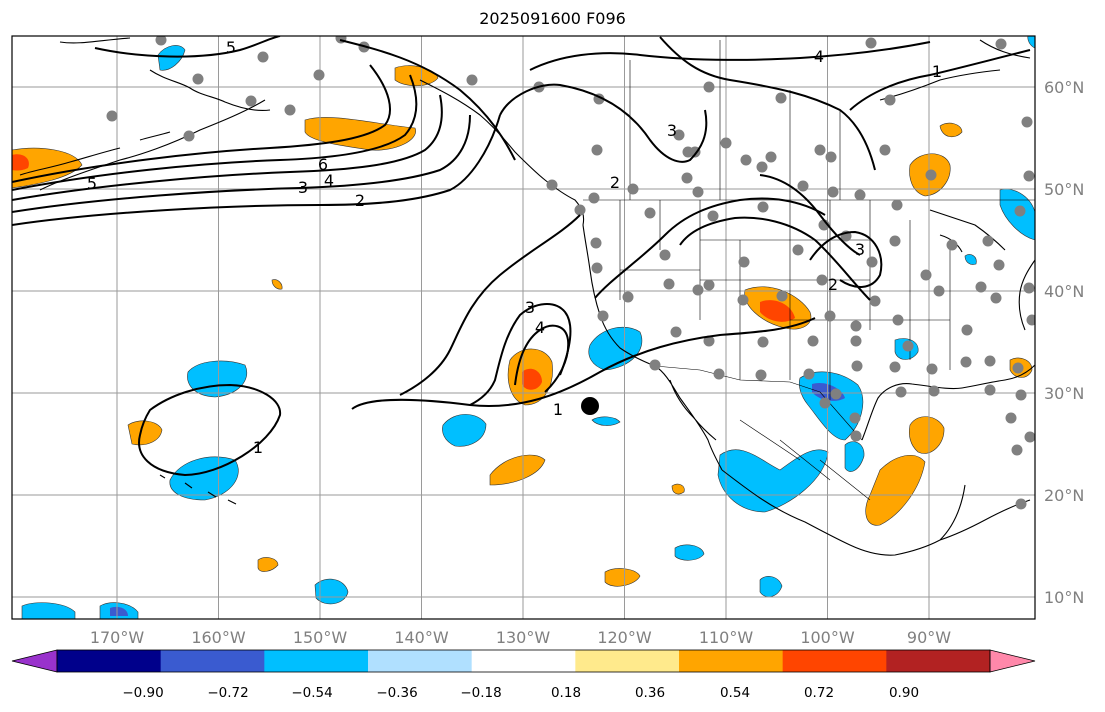  I want to click on contour-line-upper-ridge, so click(730, 56).